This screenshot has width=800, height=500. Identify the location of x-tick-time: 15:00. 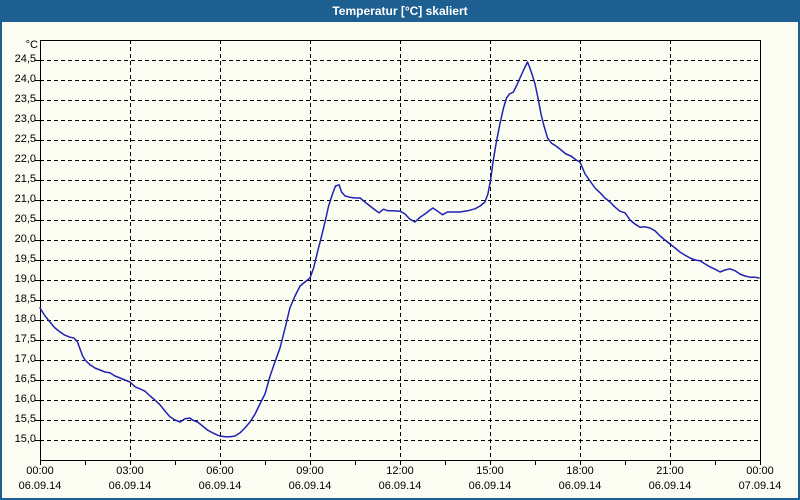
(490, 471).